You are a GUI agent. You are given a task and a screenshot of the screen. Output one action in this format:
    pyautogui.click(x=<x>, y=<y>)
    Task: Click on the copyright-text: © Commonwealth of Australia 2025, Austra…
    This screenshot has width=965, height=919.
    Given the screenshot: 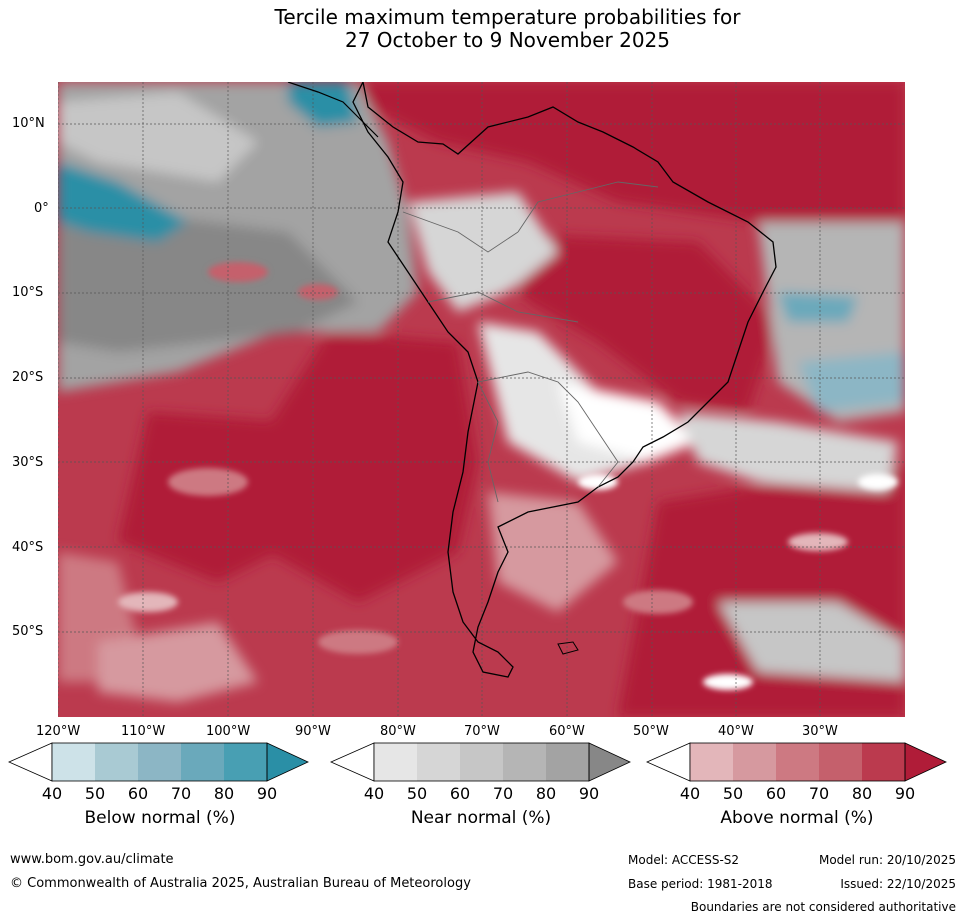 What is the action you would take?
    pyautogui.click(x=240, y=883)
    